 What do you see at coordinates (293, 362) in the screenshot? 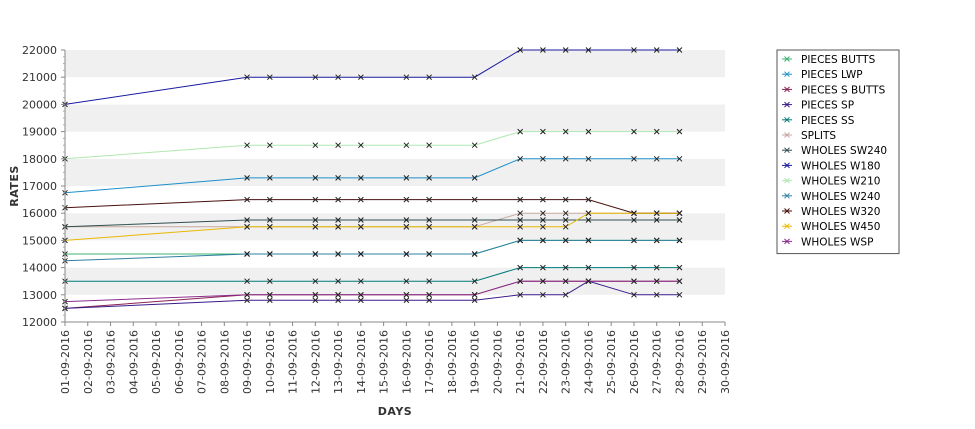
I see `x-tick-label: 11-09-2016` at bounding box center [293, 362].